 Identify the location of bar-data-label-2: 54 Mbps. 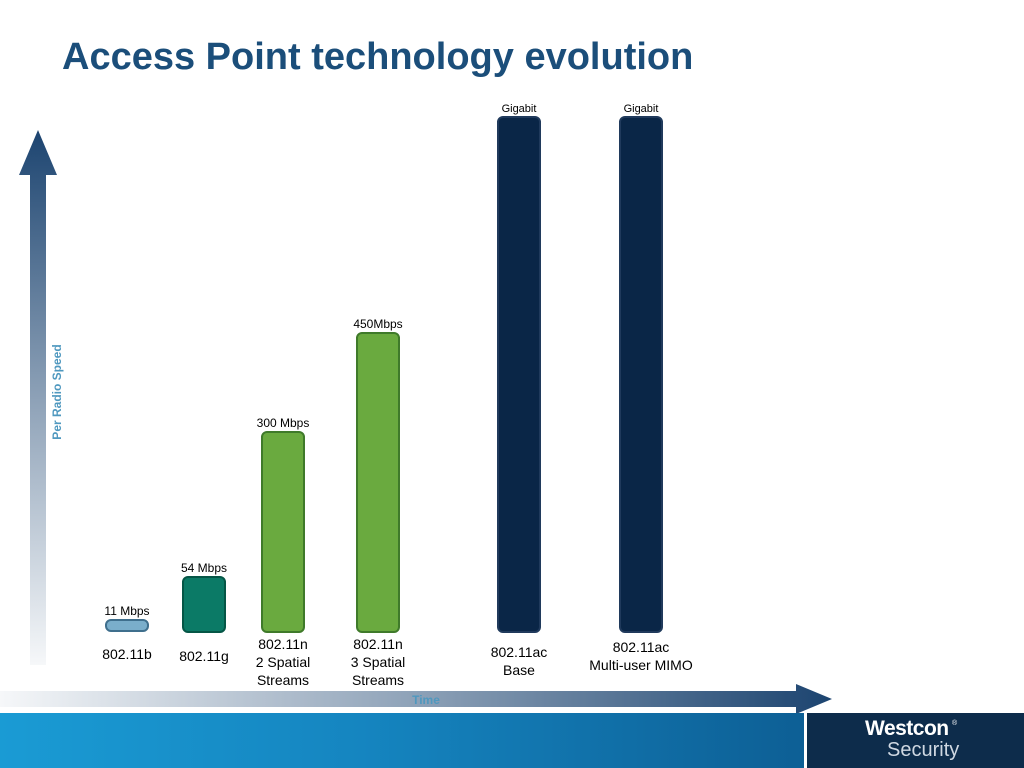
(204, 568).